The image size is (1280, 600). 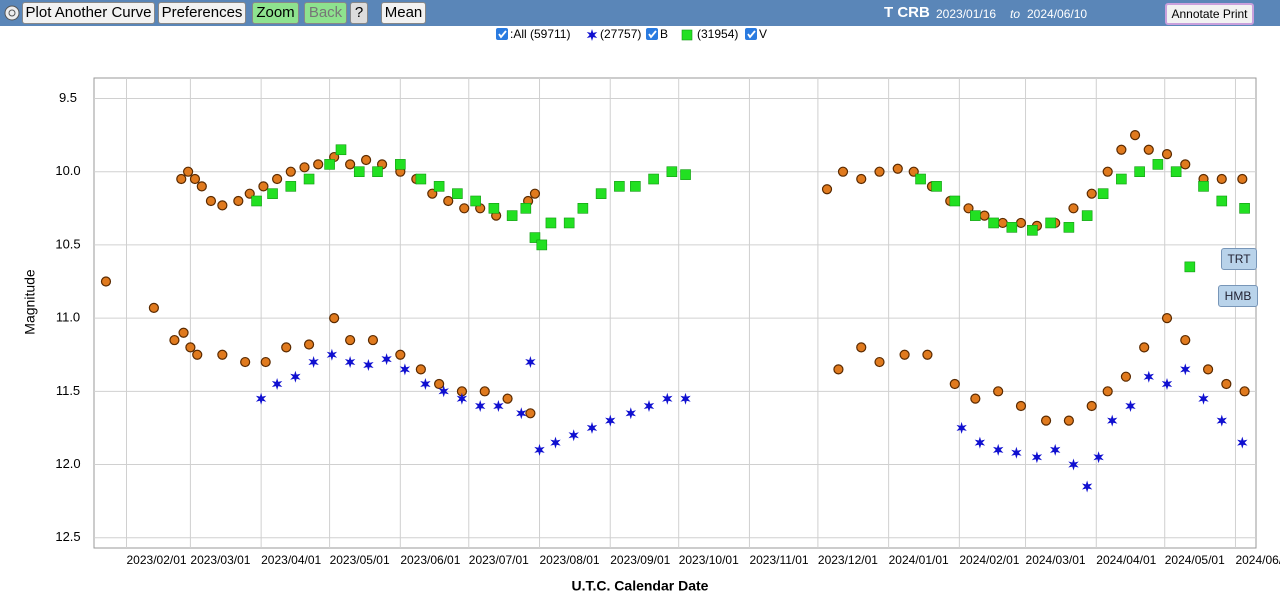 I want to click on y-tick-label: 12.5, so click(x=67, y=536).